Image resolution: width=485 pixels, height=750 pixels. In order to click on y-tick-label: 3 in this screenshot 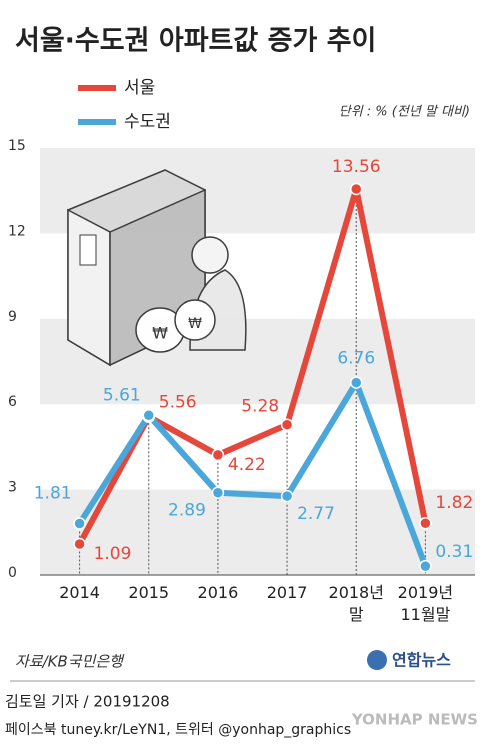, I will do `click(12, 488)`.